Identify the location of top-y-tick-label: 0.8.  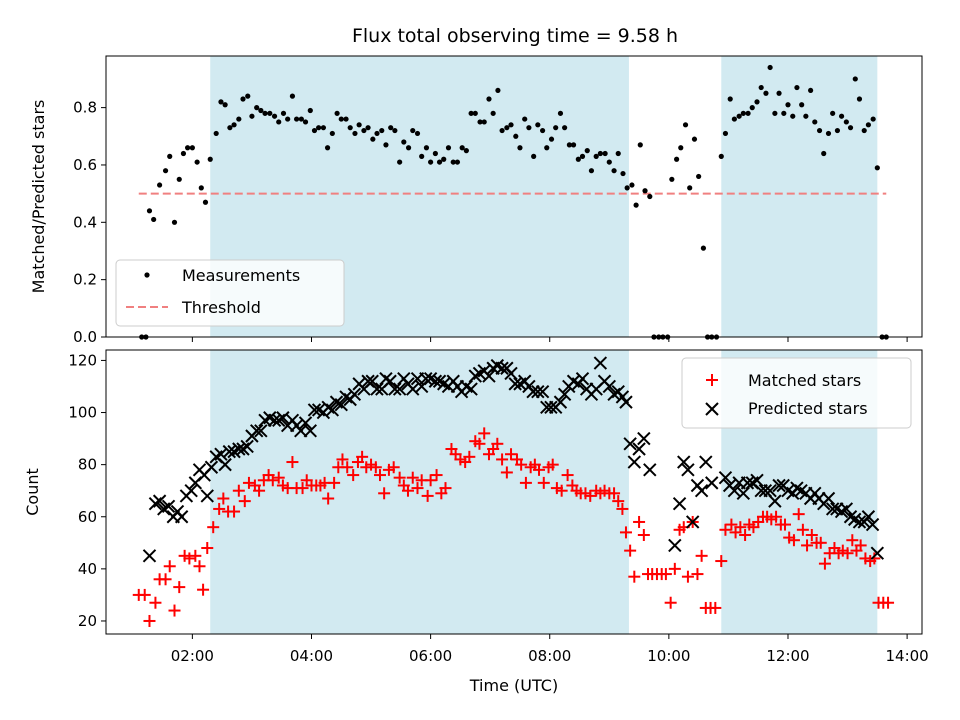
(85, 108).